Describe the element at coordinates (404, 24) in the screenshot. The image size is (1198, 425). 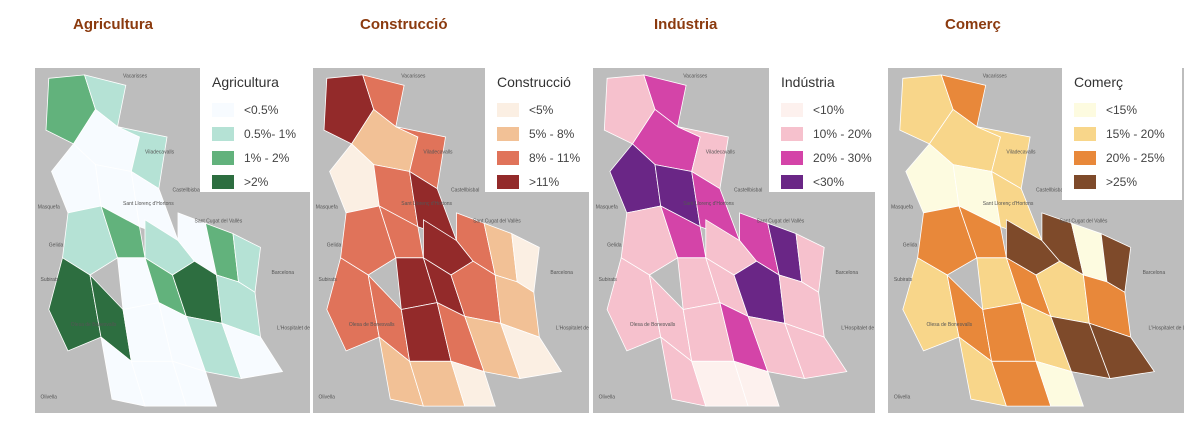
I see `panel-title-construccio: Construcció` at that location.